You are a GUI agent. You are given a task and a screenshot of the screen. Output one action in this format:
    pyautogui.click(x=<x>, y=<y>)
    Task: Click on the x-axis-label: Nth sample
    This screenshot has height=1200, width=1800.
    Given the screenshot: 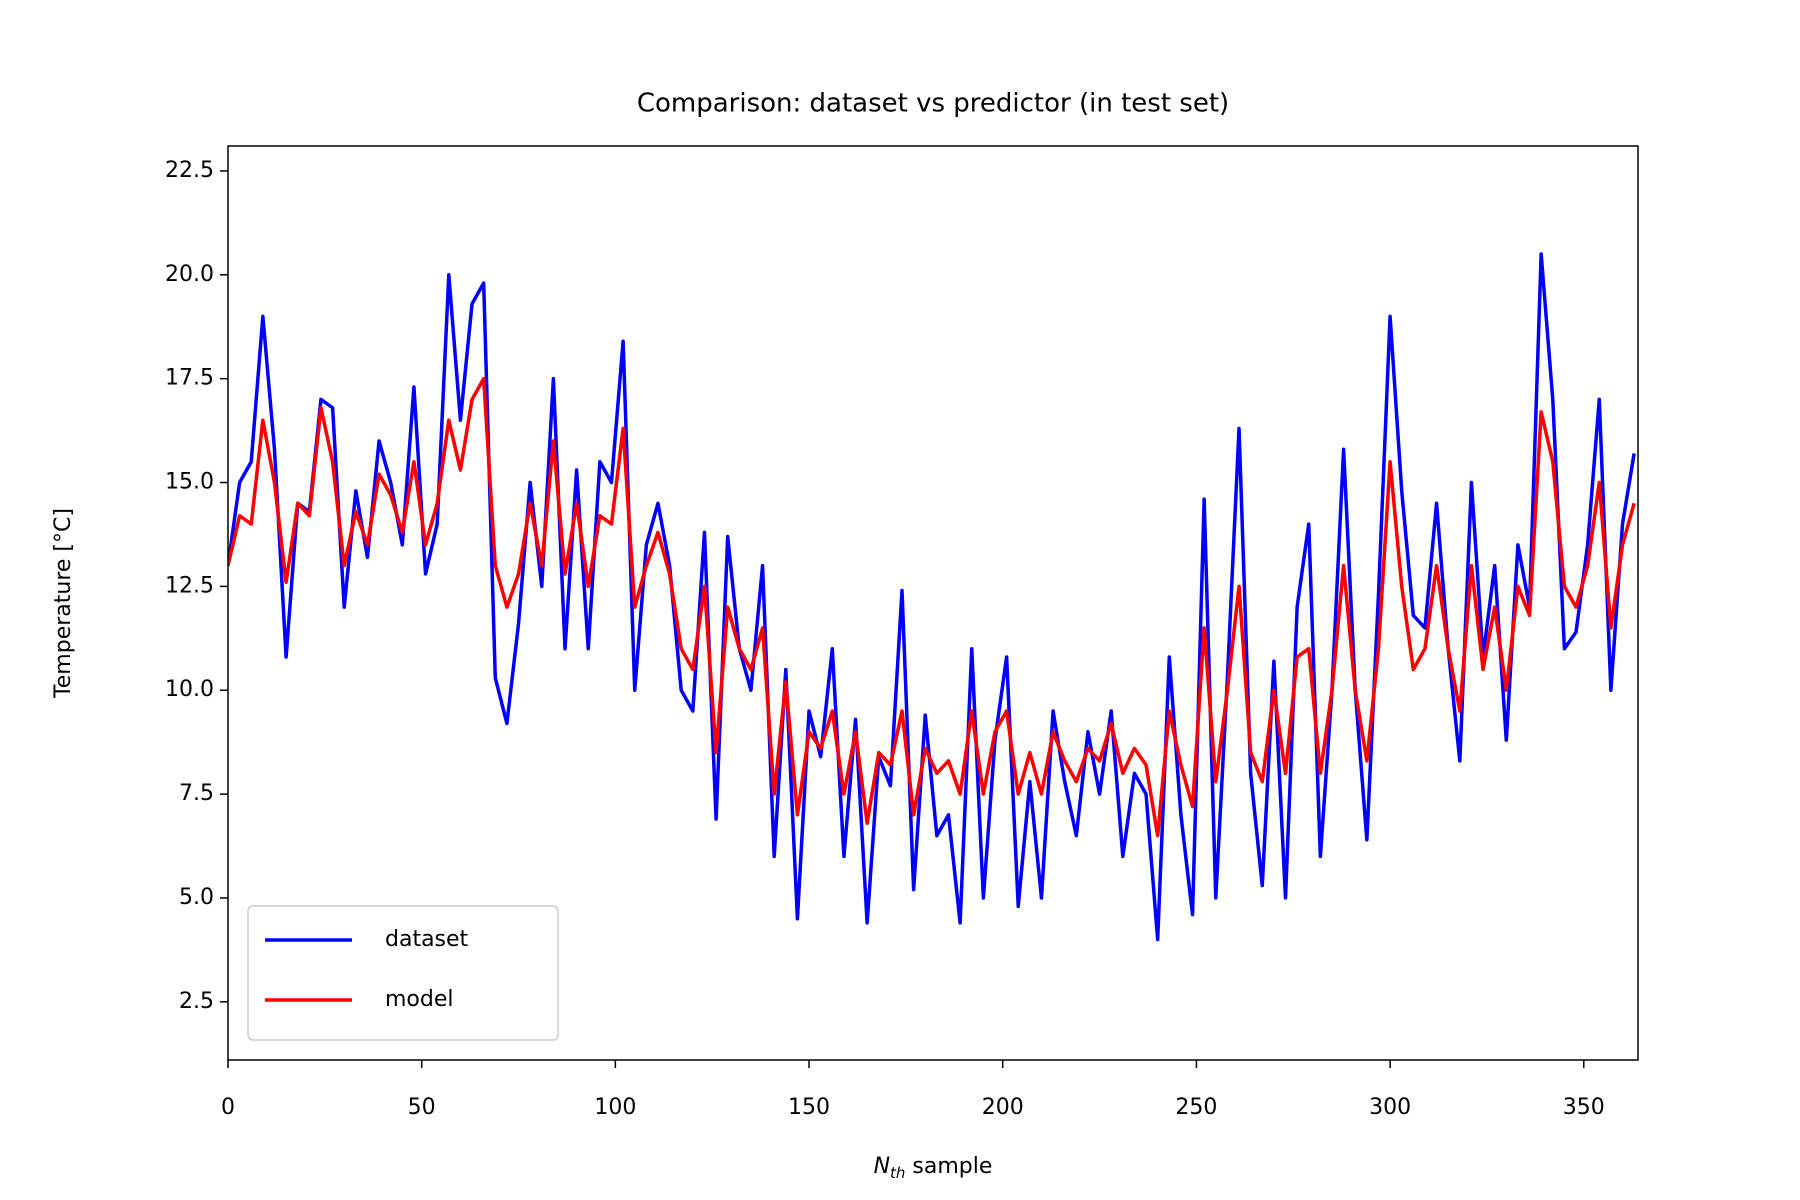 What is the action you would take?
    pyautogui.click(x=933, y=1168)
    